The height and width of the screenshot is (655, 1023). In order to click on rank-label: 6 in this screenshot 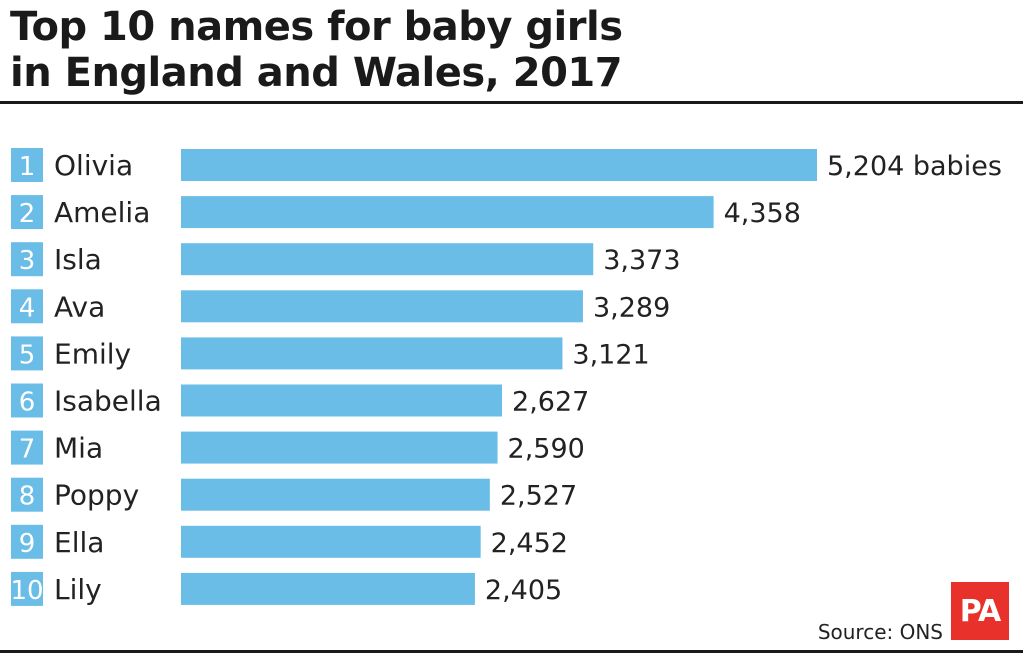, I will do `click(27, 403)`.